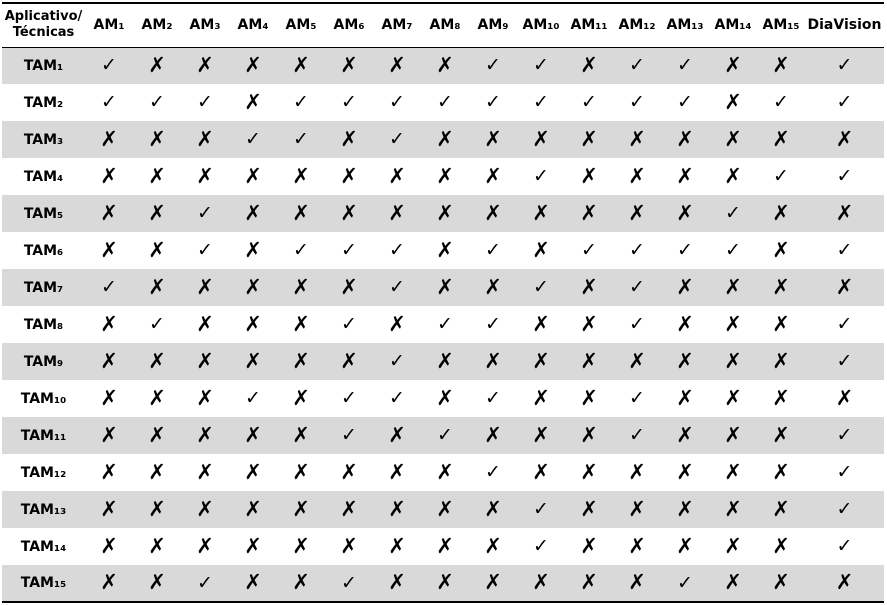 This screenshot has width=887, height=605. Describe the element at coordinates (637, 25) in the screenshot. I see `column-header: AM₁₂` at that location.